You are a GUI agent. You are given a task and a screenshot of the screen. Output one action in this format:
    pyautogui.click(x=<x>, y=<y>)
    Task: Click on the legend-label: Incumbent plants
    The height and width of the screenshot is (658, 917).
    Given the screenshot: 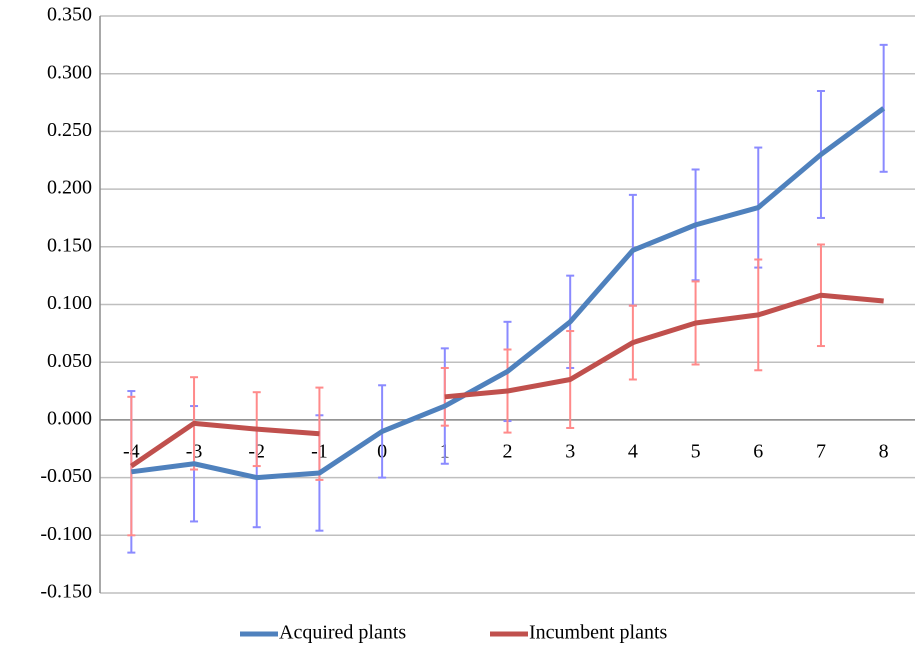 What is the action you would take?
    pyautogui.click(x=598, y=633)
    